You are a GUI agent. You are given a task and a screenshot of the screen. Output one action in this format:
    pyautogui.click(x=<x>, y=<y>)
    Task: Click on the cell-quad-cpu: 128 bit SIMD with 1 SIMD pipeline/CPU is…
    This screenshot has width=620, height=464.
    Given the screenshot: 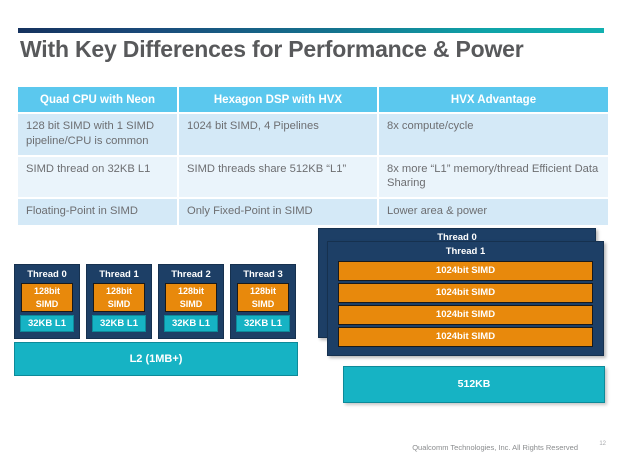 What is the action you would take?
    pyautogui.click(x=98, y=134)
    